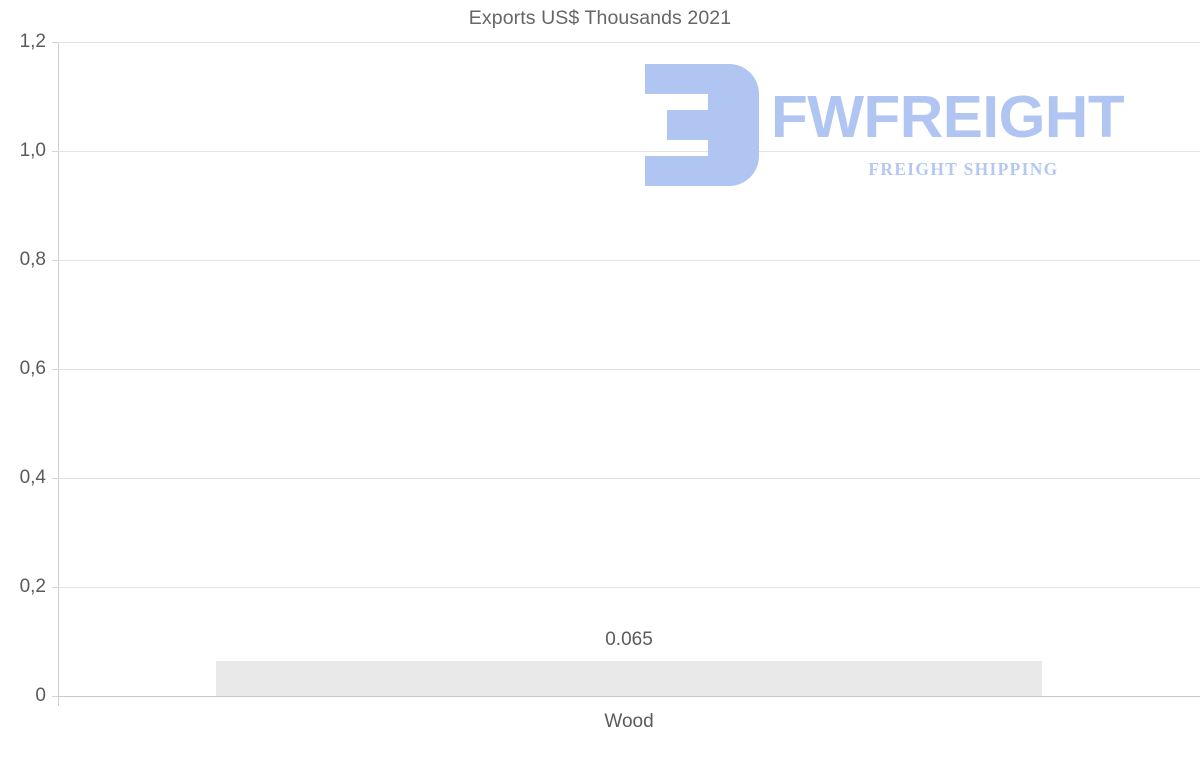 The height and width of the screenshot is (763, 1200). What do you see at coordinates (58, 374) in the screenshot?
I see `y-axis-line` at bounding box center [58, 374].